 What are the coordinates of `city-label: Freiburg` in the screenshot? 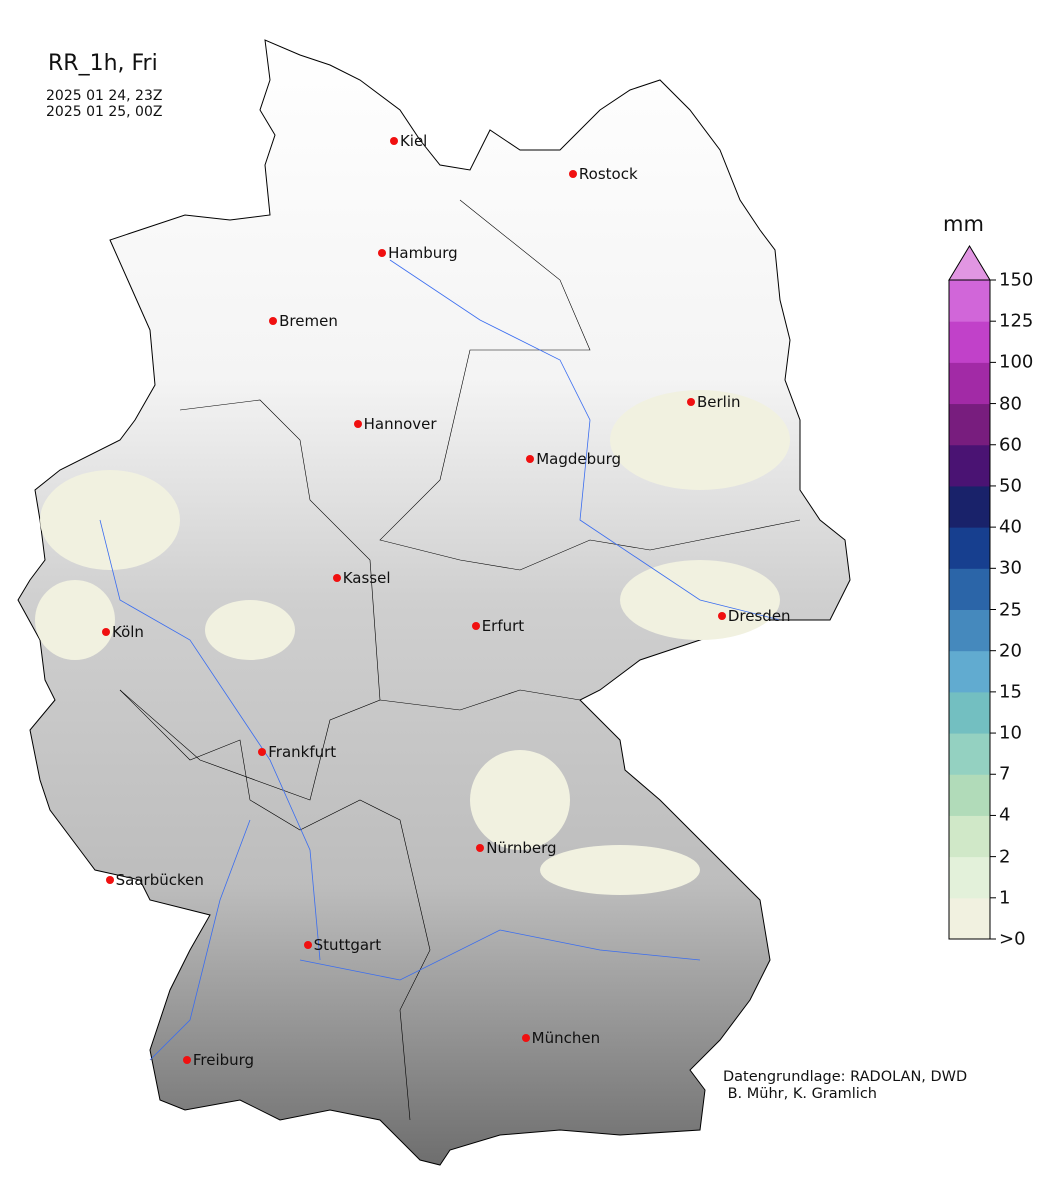 It's located at (223, 1059).